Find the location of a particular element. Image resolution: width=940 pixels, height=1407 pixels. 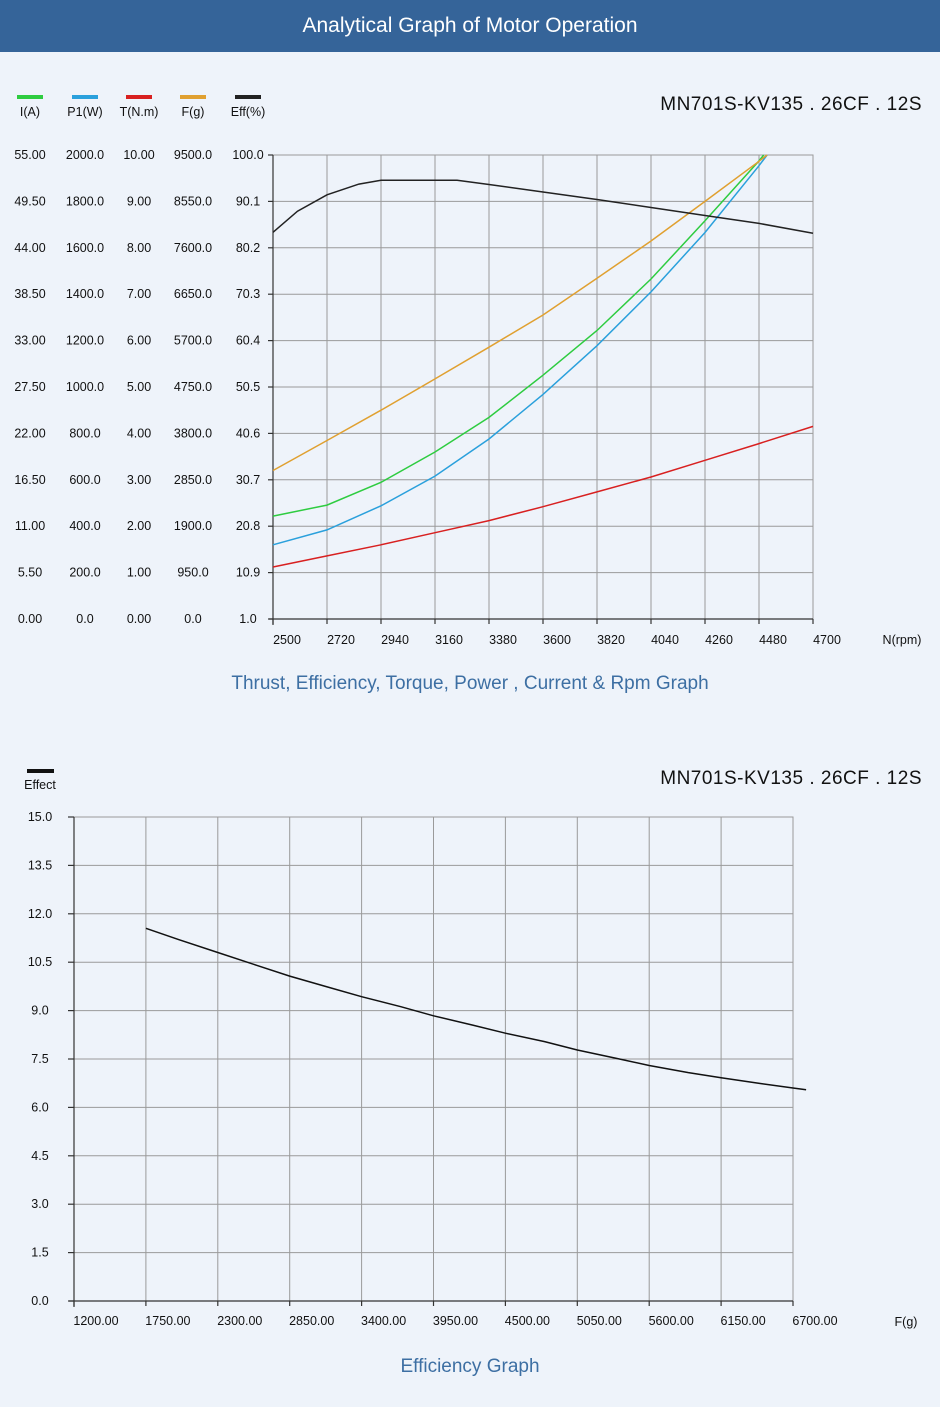

x-tick-label: 3380 is located at coordinates (503, 640).